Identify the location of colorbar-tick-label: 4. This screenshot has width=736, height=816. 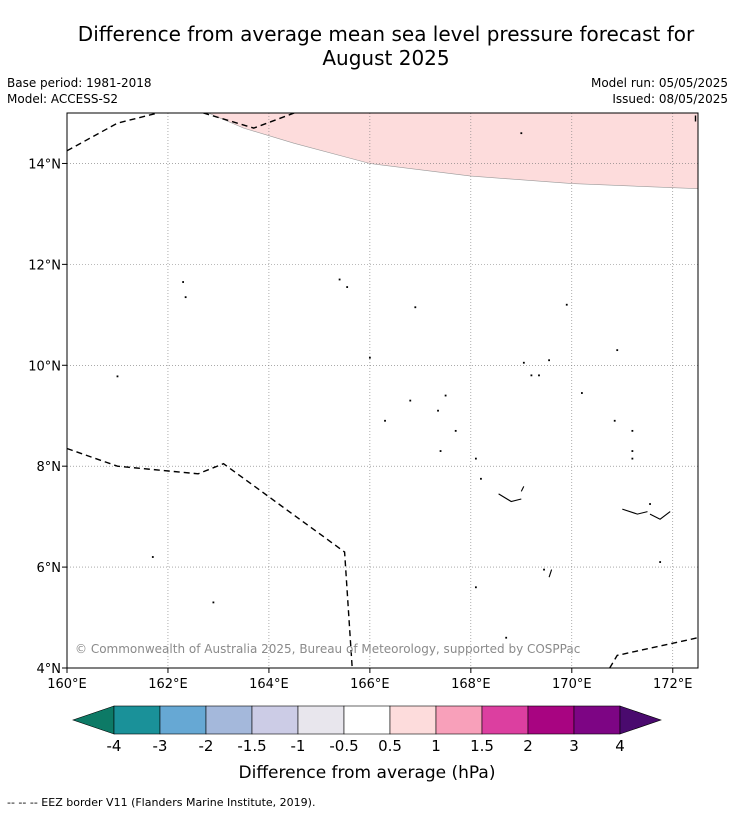
(620, 746).